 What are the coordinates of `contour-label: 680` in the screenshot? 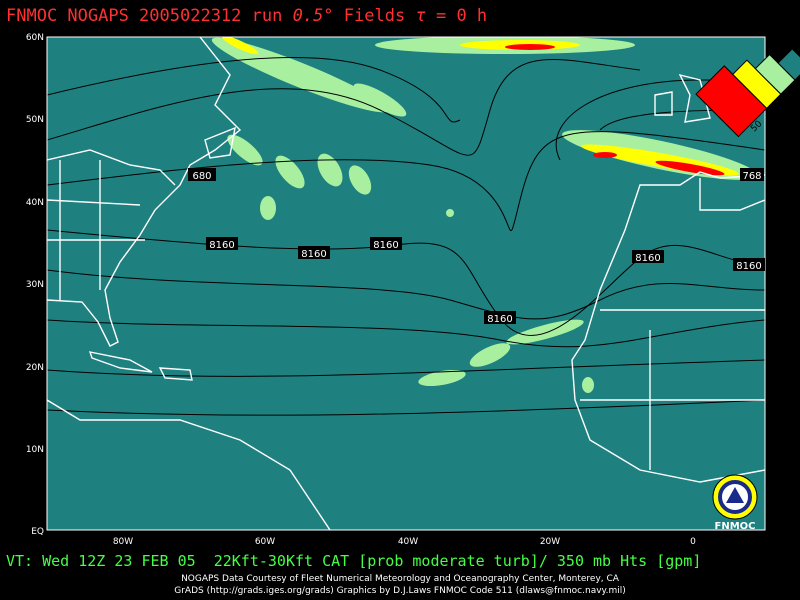 It's located at (201, 176).